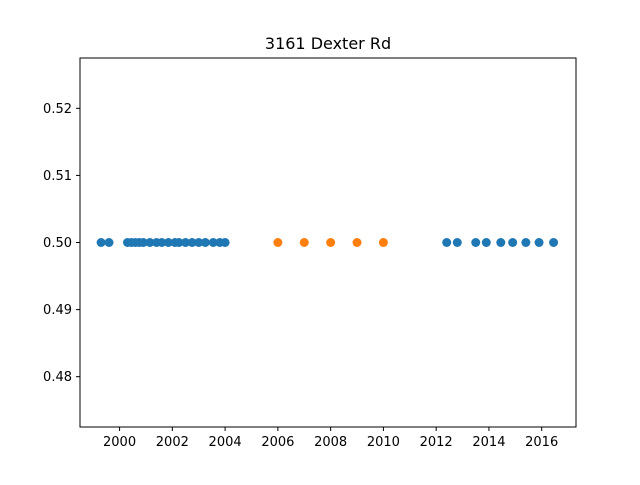 Image resolution: width=640 pixels, height=485 pixels. What do you see at coordinates (328, 43) in the screenshot?
I see `chart-title: 3161 Dexter Rd` at bounding box center [328, 43].